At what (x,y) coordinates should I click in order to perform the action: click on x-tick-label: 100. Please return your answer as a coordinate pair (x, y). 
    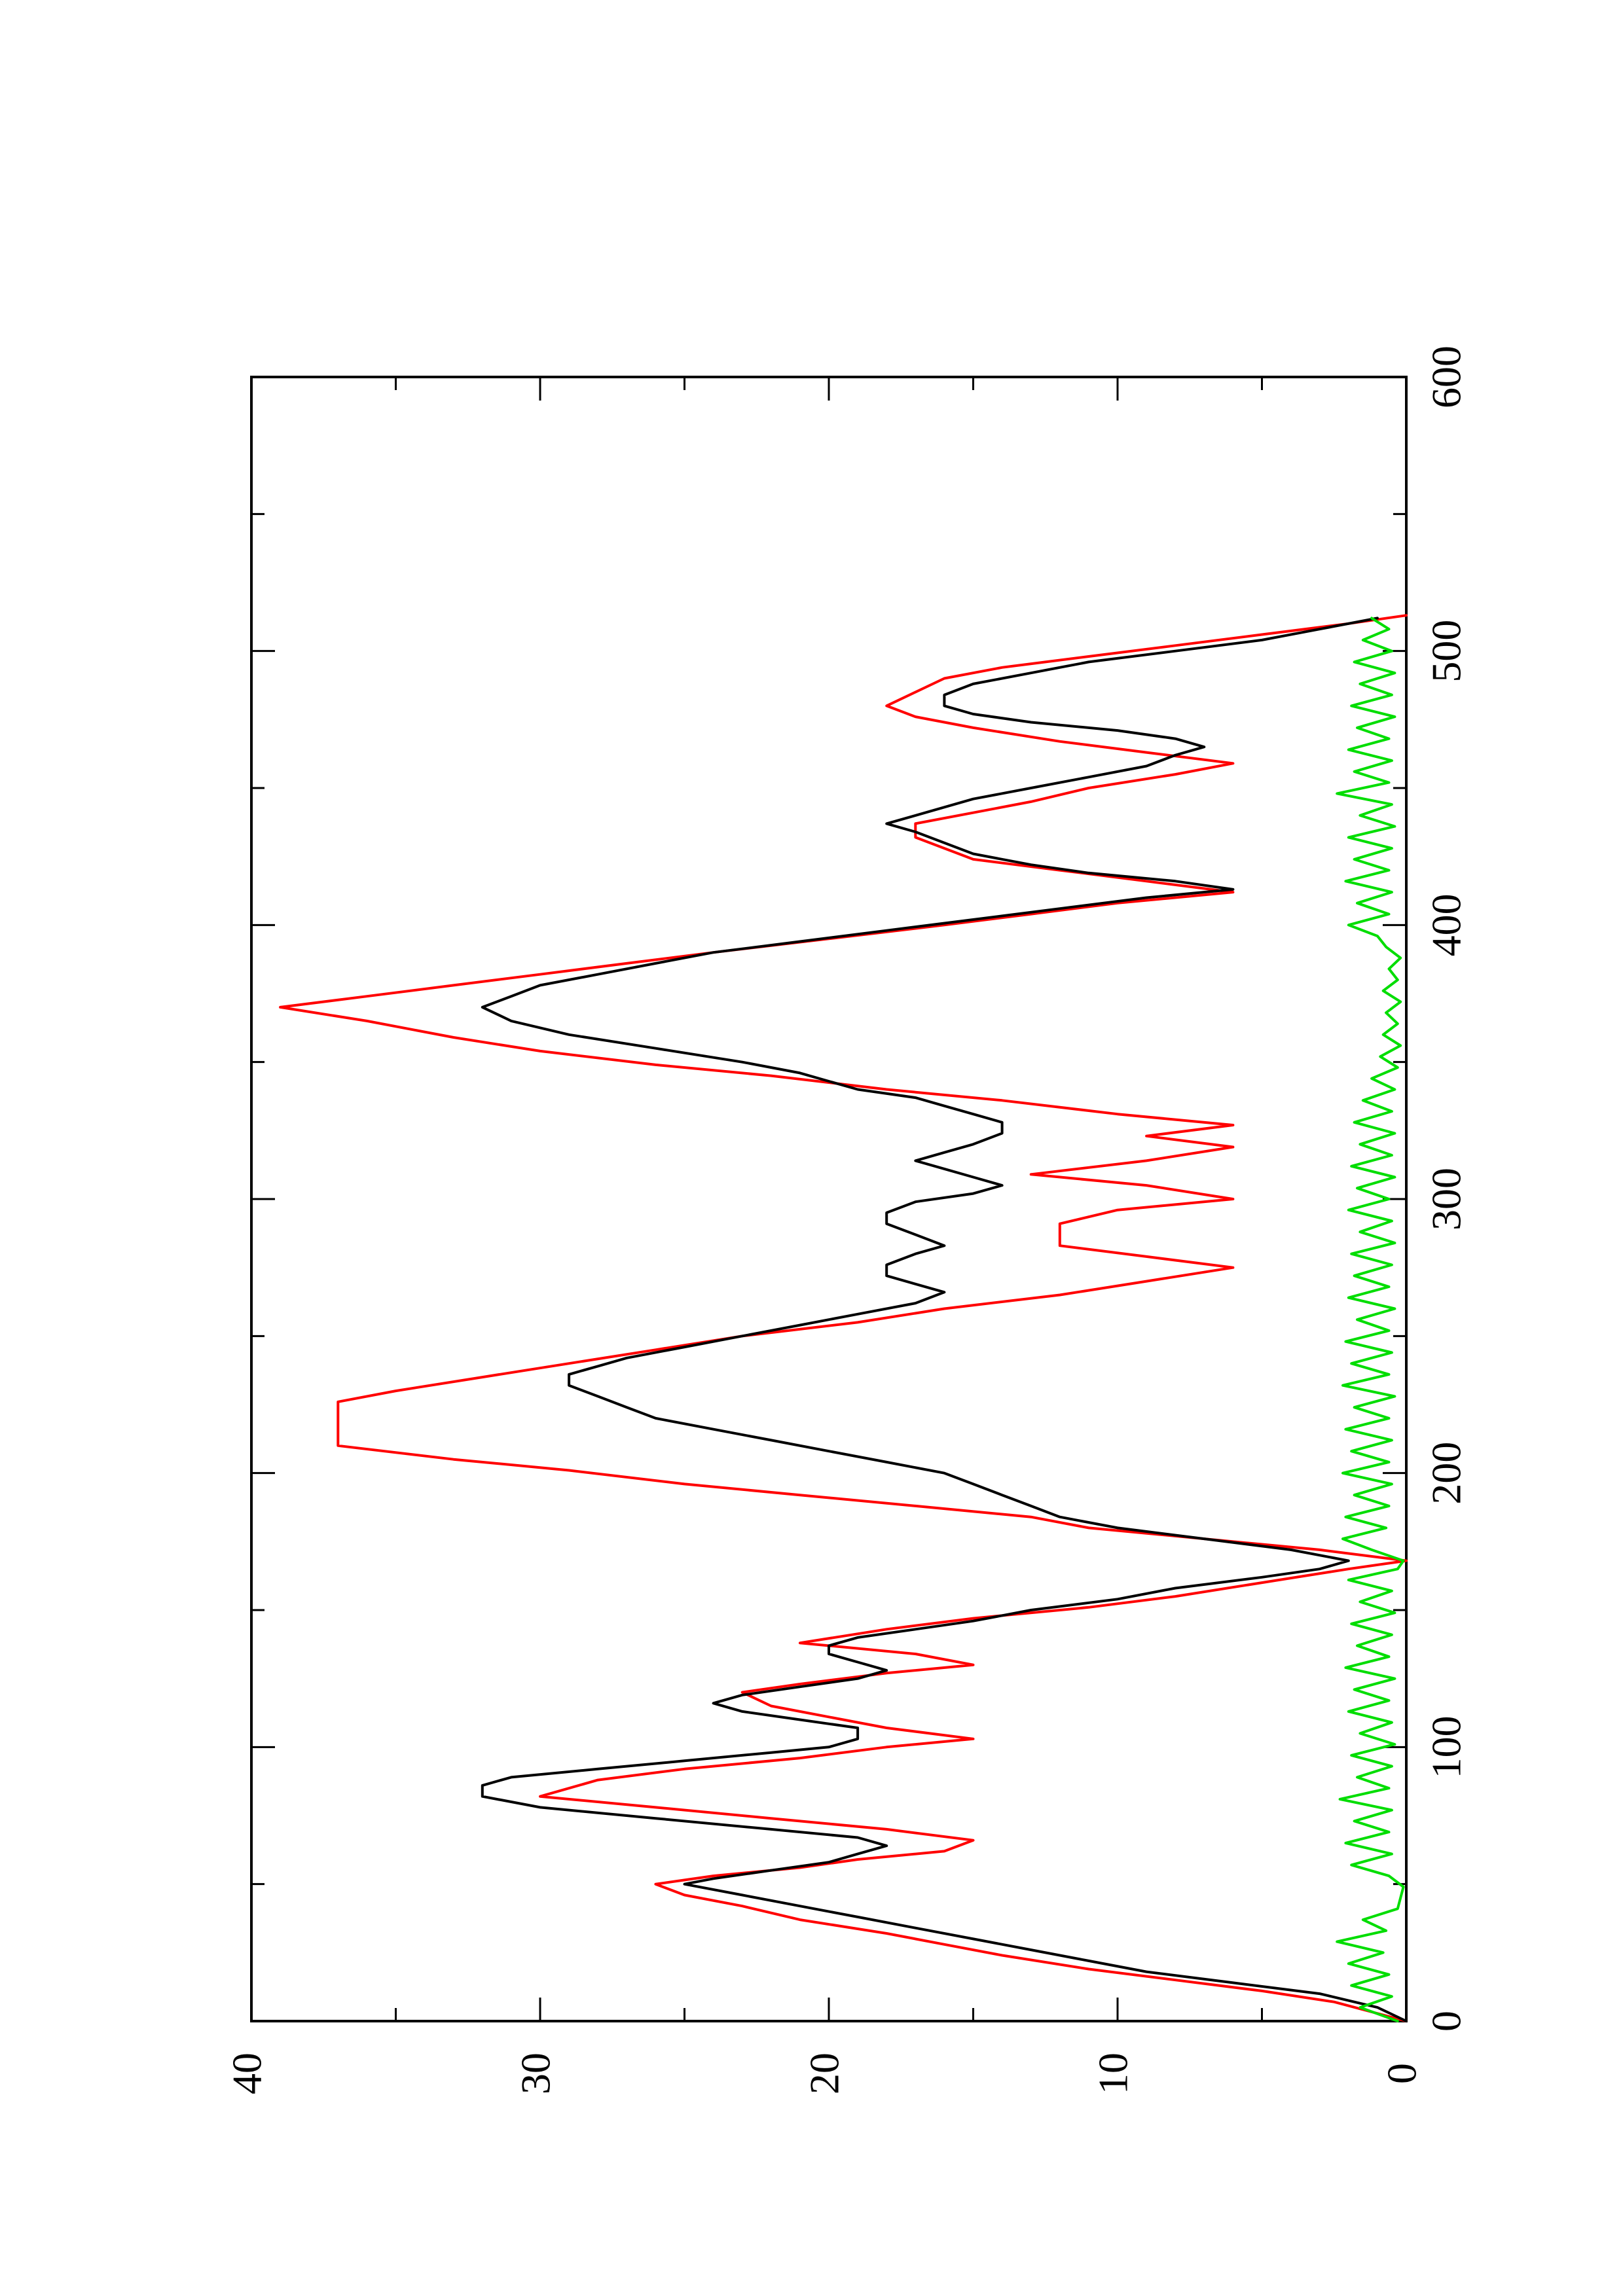
    Looking at the image, I should click on (1446, 1746).